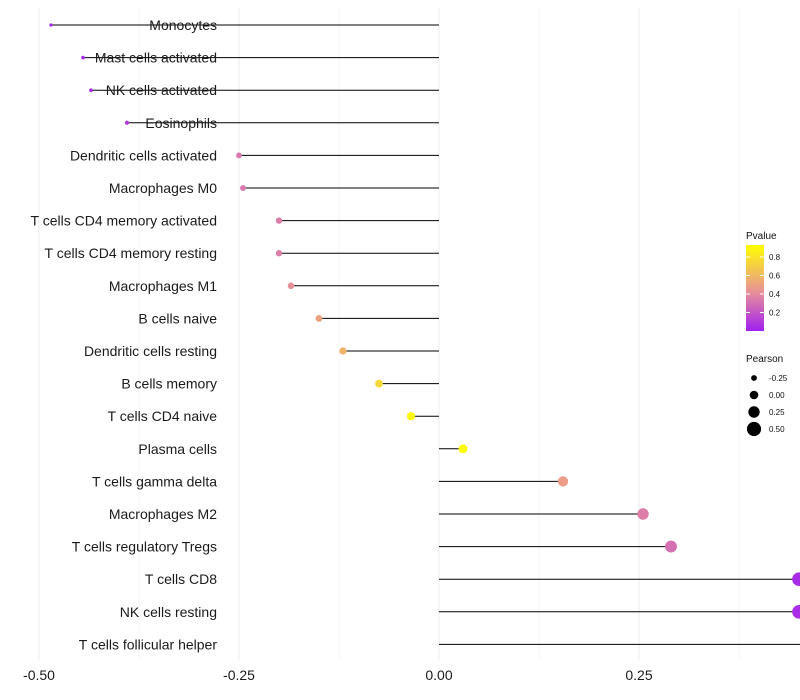 This screenshot has width=800, height=700. Describe the element at coordinates (168, 612) in the screenshot. I see `category-label: NK cells resting` at that location.